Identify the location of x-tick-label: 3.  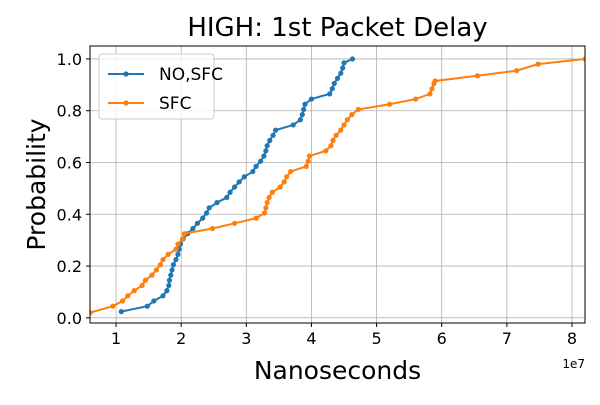
(246, 338).